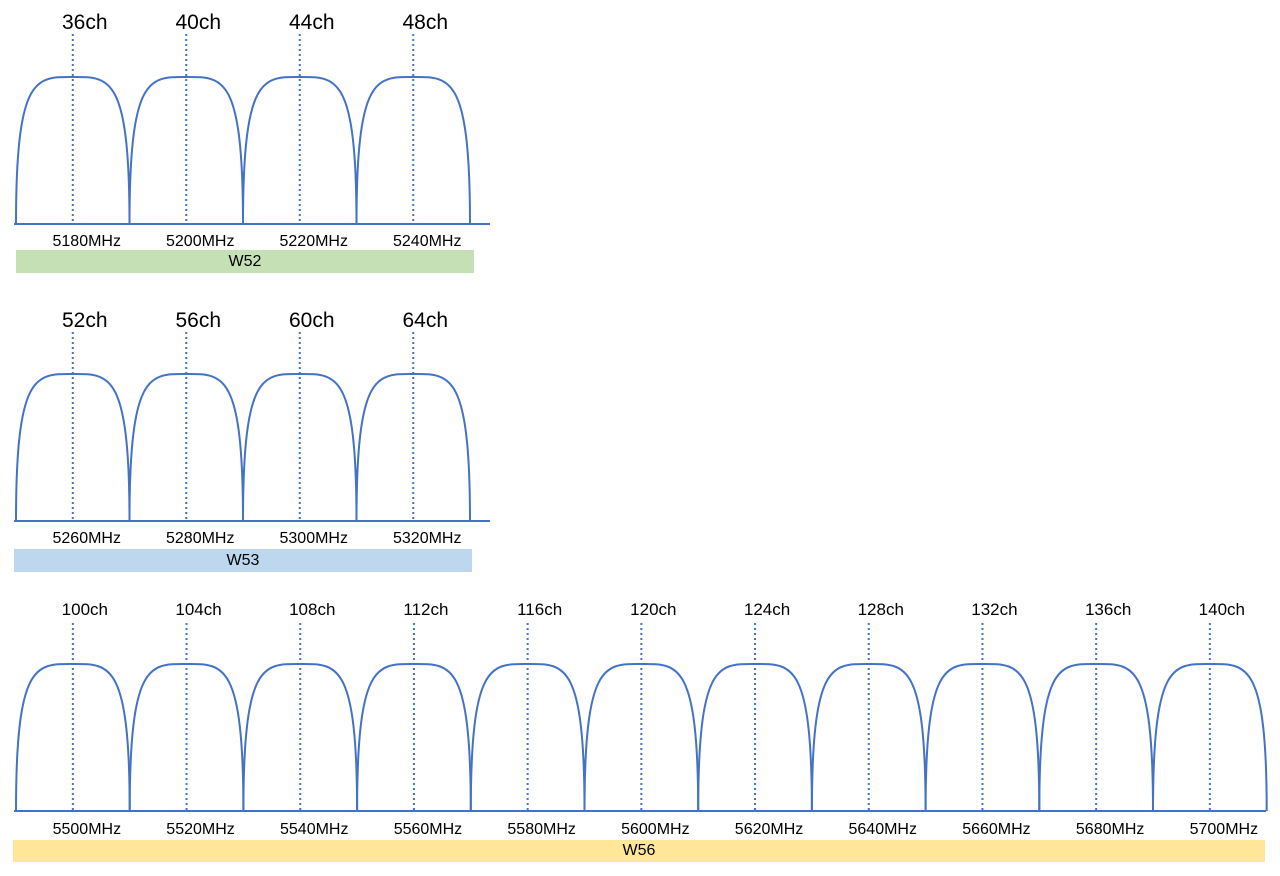  Describe the element at coordinates (243, 560) in the screenshot. I see `band-bar-w53: W53` at that location.